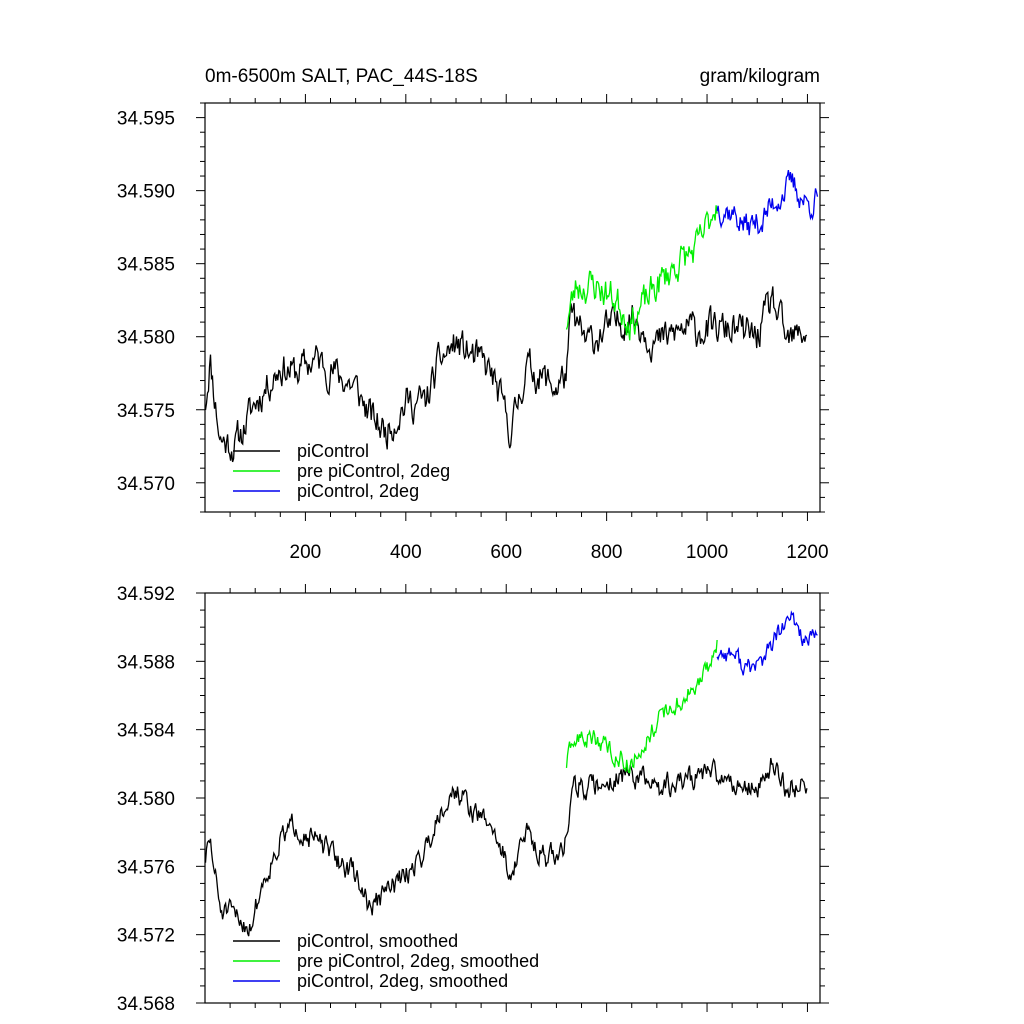  What do you see at coordinates (341, 76) in the screenshot?
I see `chart-title: 0m-6500m SALT, PAC_44S-18S` at bounding box center [341, 76].